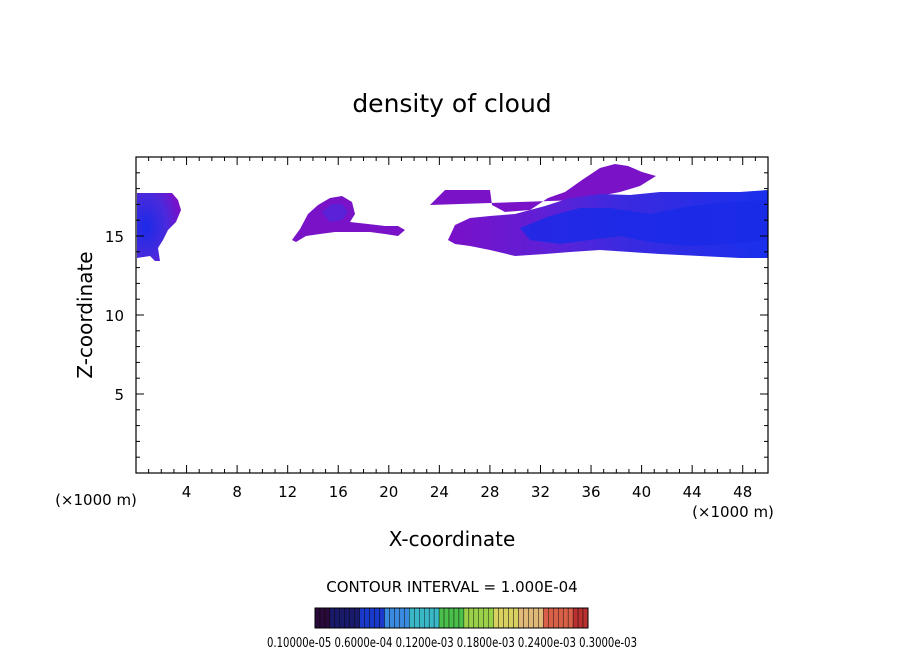  What do you see at coordinates (85, 314) in the screenshot?
I see `y-axis-label: Z-coordinate` at bounding box center [85, 314].